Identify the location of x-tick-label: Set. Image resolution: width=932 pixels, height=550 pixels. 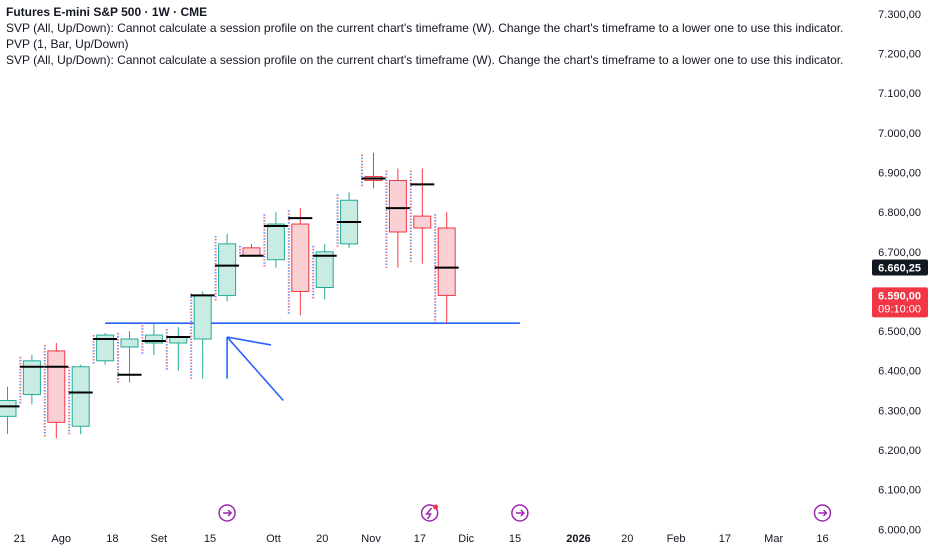
(159, 539).